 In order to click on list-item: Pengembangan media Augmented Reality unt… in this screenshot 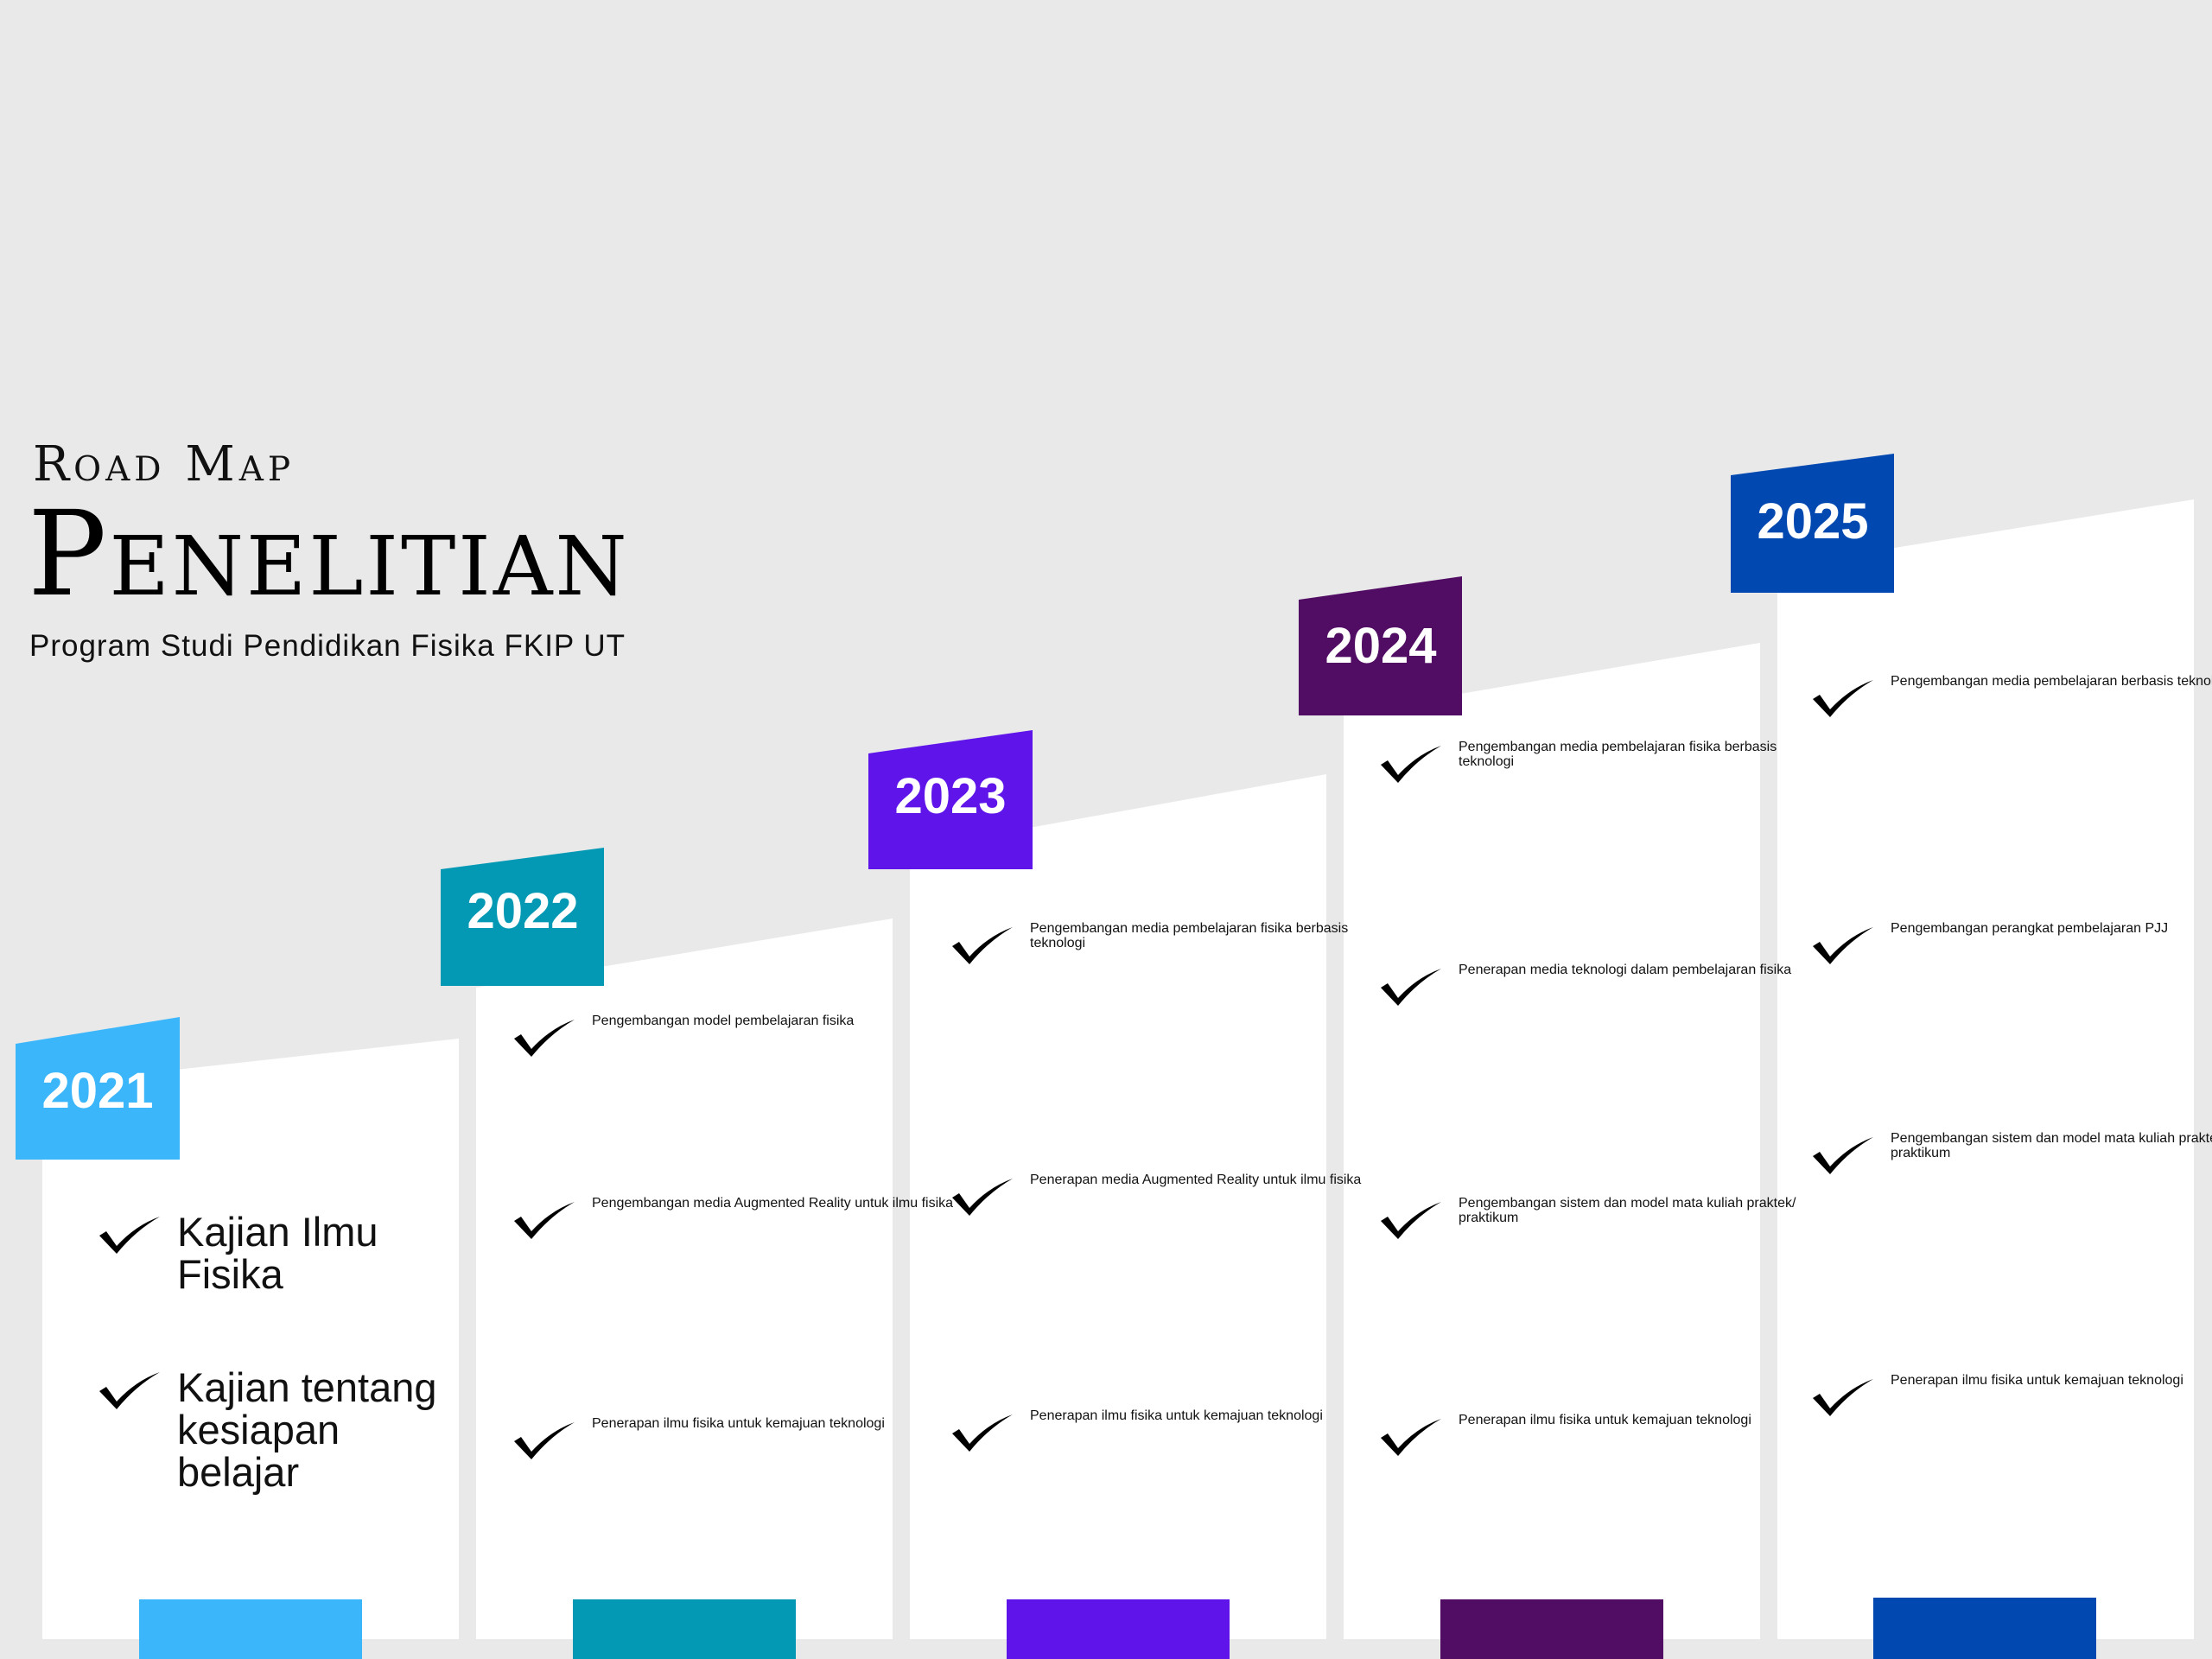, I will do `click(737, 1217)`.